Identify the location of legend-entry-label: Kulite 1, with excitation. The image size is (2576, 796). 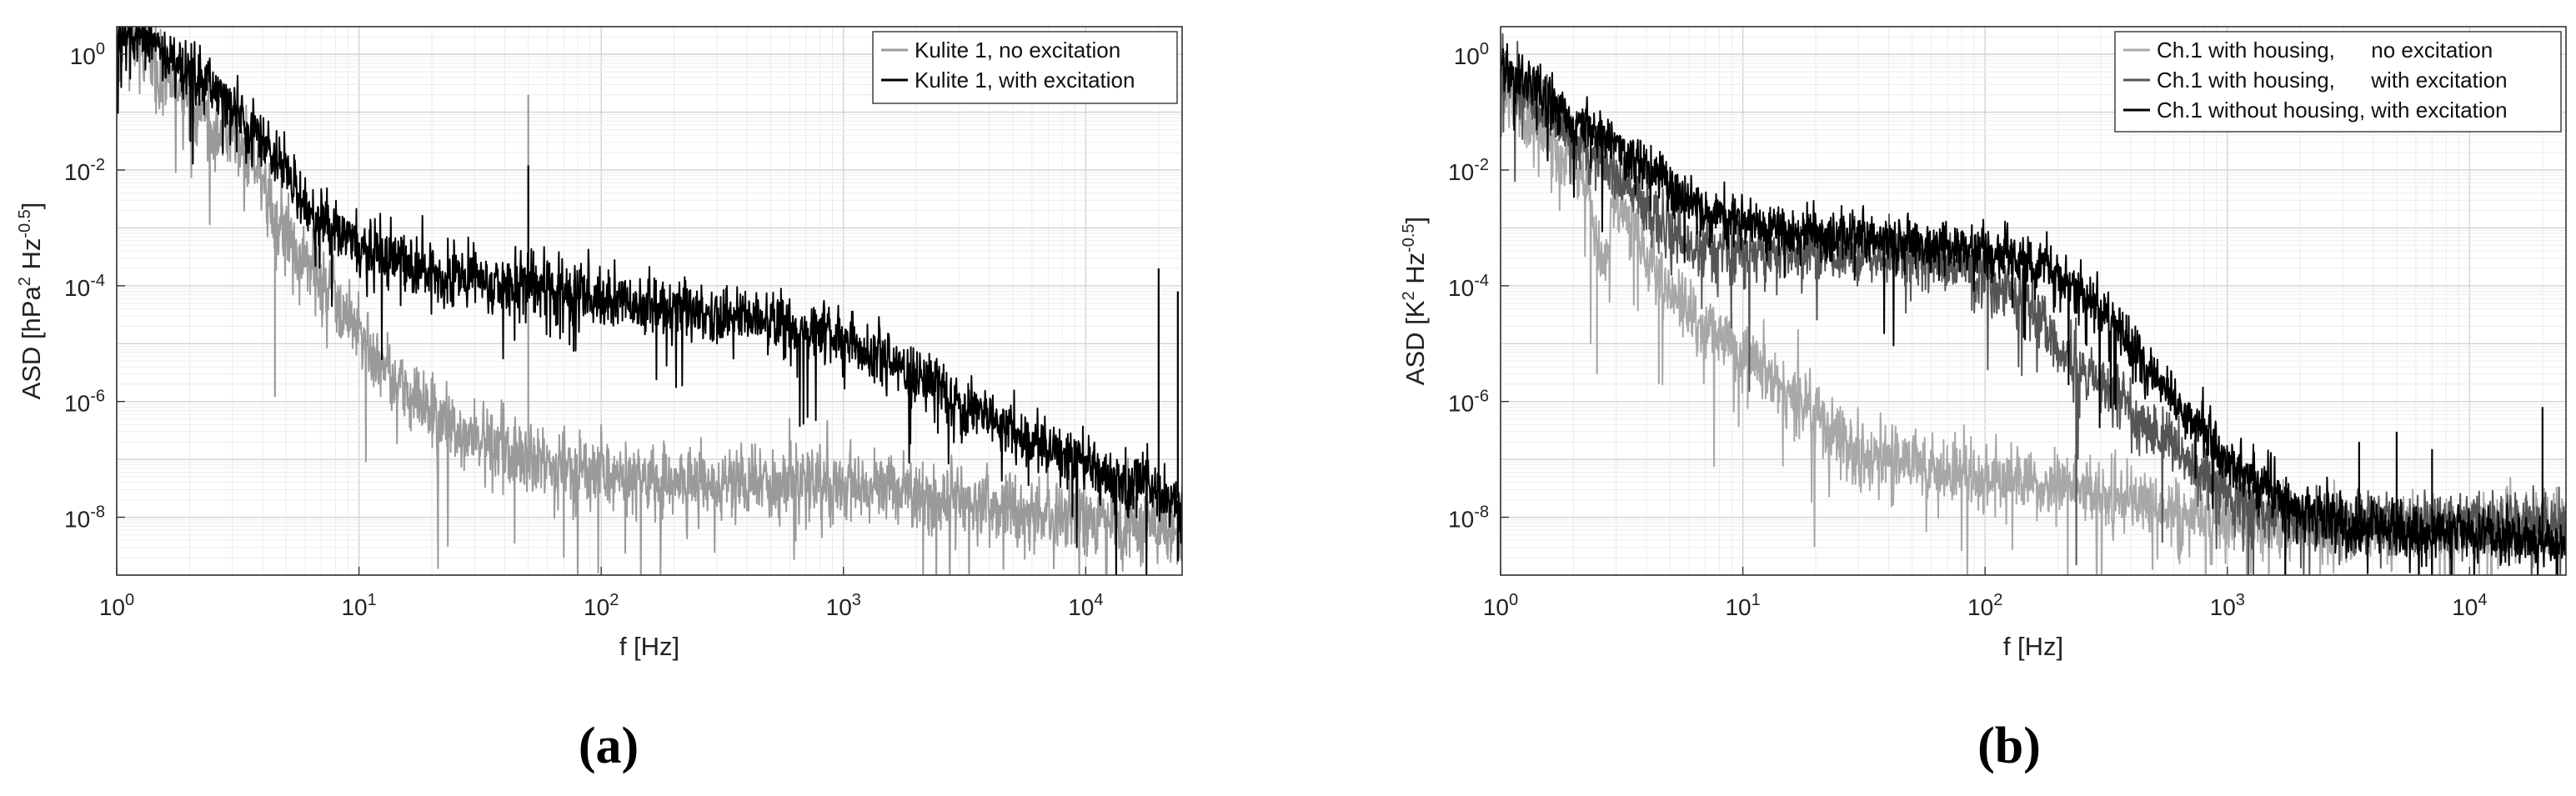
(1025, 80).